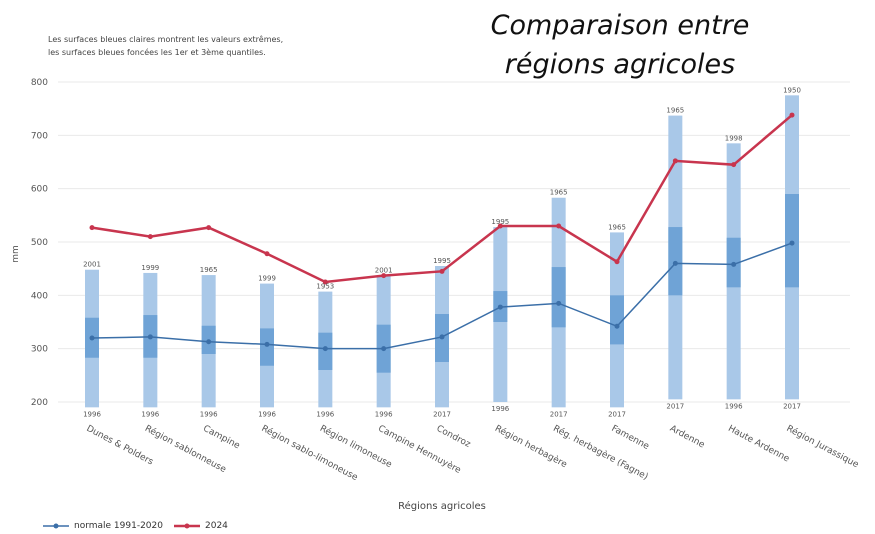  I want to click on x-tick-label: Région sablo-limoneuse, so click(310, 453).